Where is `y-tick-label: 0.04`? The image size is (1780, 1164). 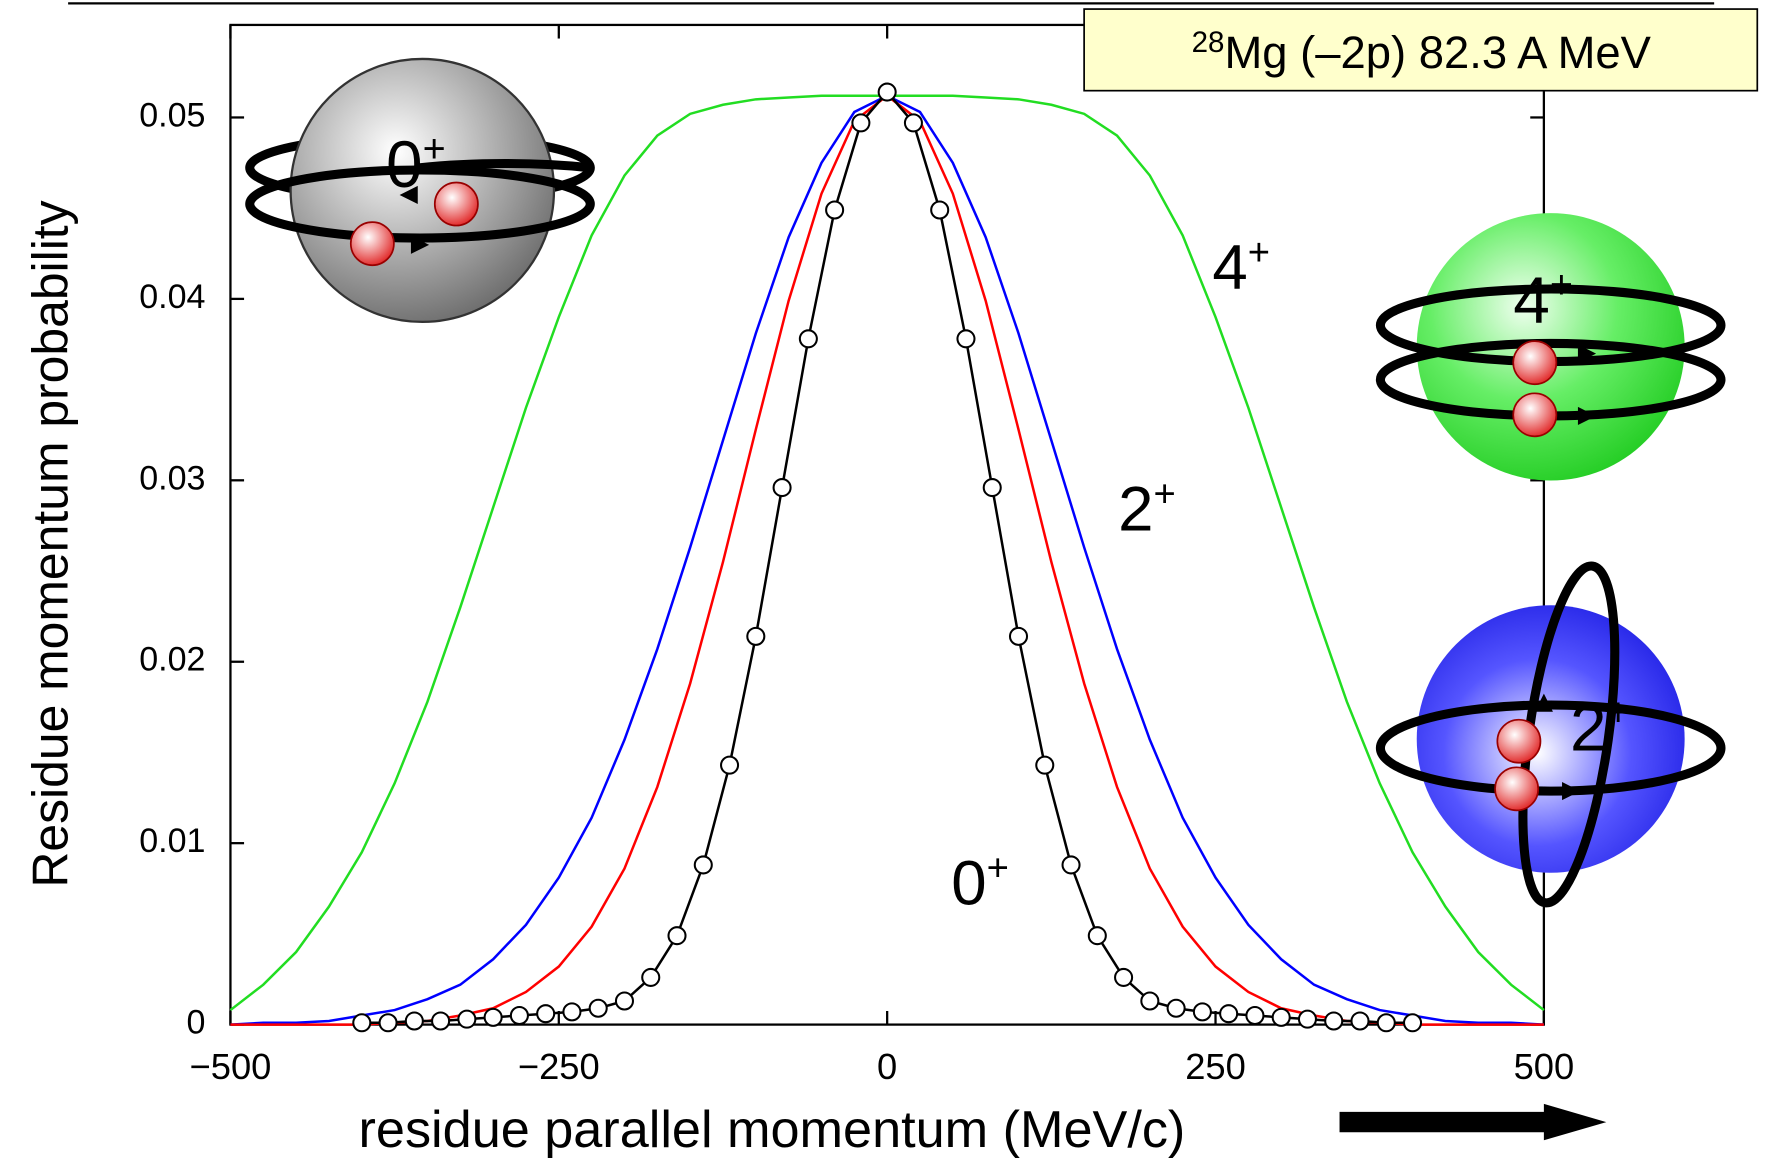 y-tick-label: 0.04 is located at coordinates (172, 297).